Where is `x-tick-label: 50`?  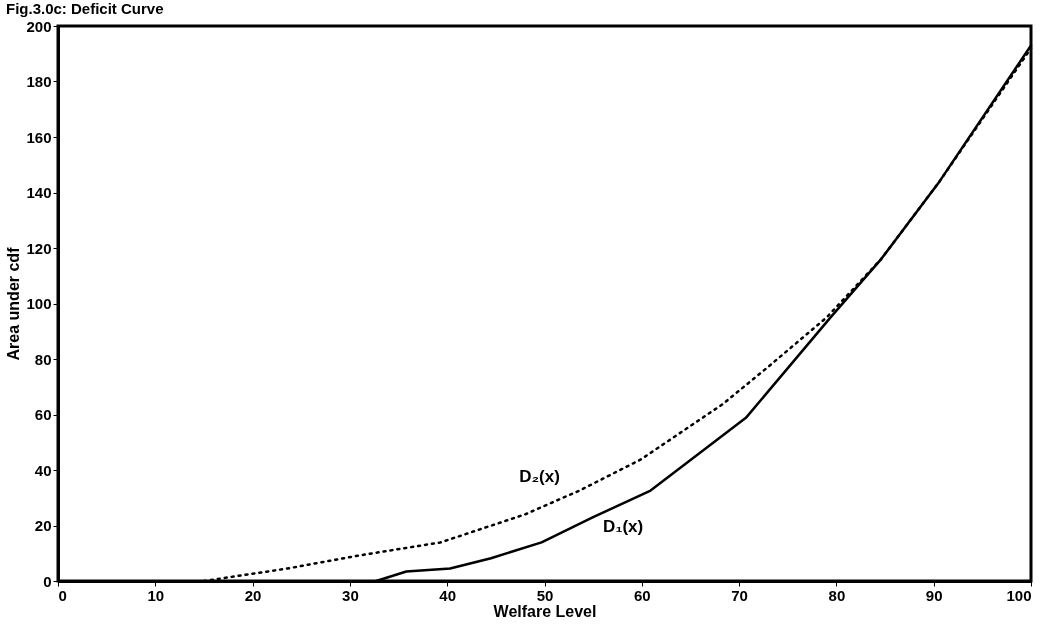
x-tick-label: 50 is located at coordinates (545, 595).